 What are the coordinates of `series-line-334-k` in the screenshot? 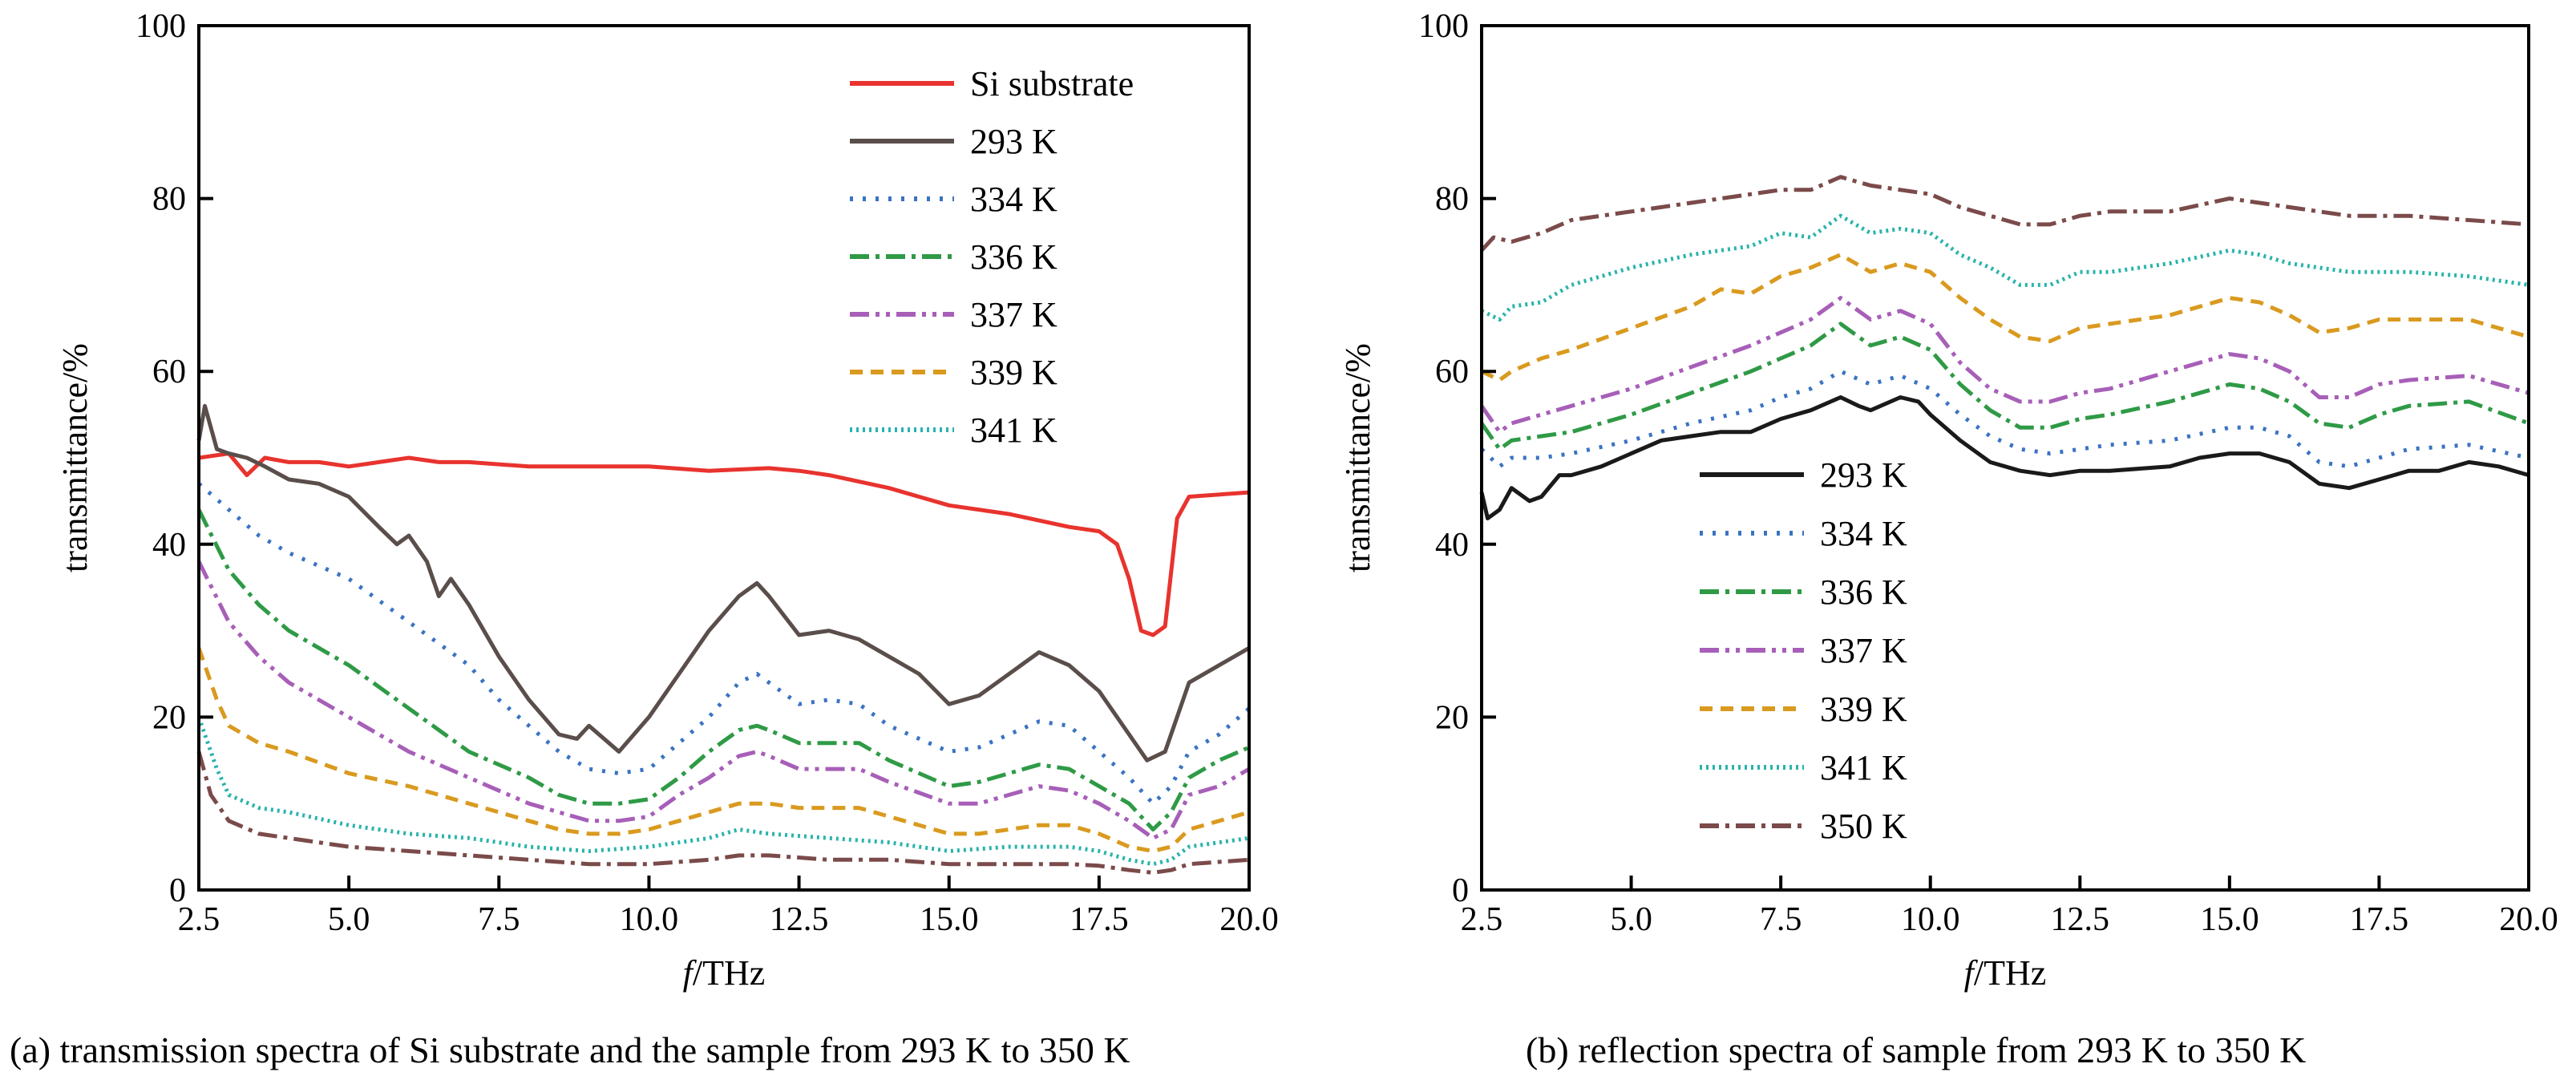 It's located at (724, 644).